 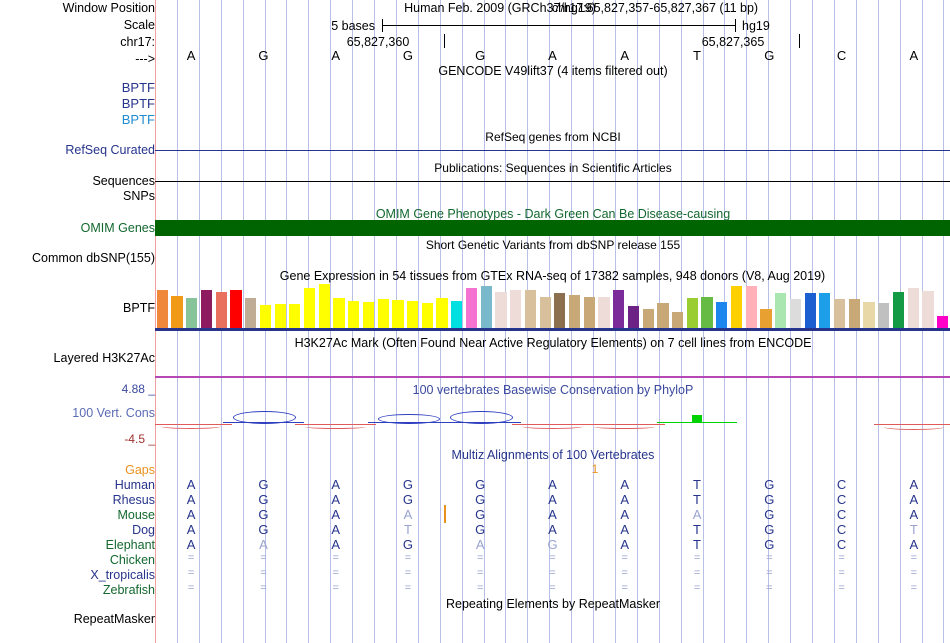 What do you see at coordinates (552, 228) in the screenshot?
I see `omim-gene-bar` at bounding box center [552, 228].